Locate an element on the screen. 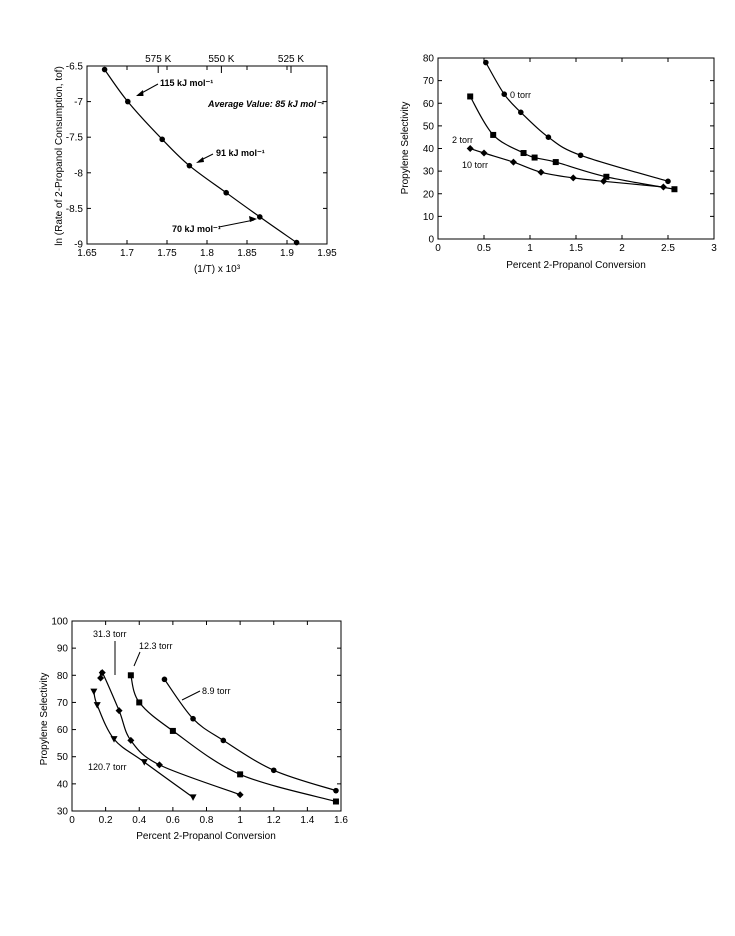  annotation-70: 70 kJ mol⁻¹ is located at coordinates (196, 229).